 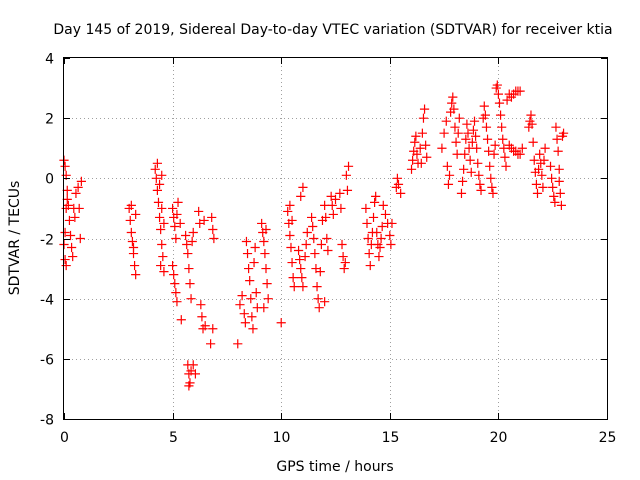 I want to click on x-tick-label: 25, so click(x=608, y=438).